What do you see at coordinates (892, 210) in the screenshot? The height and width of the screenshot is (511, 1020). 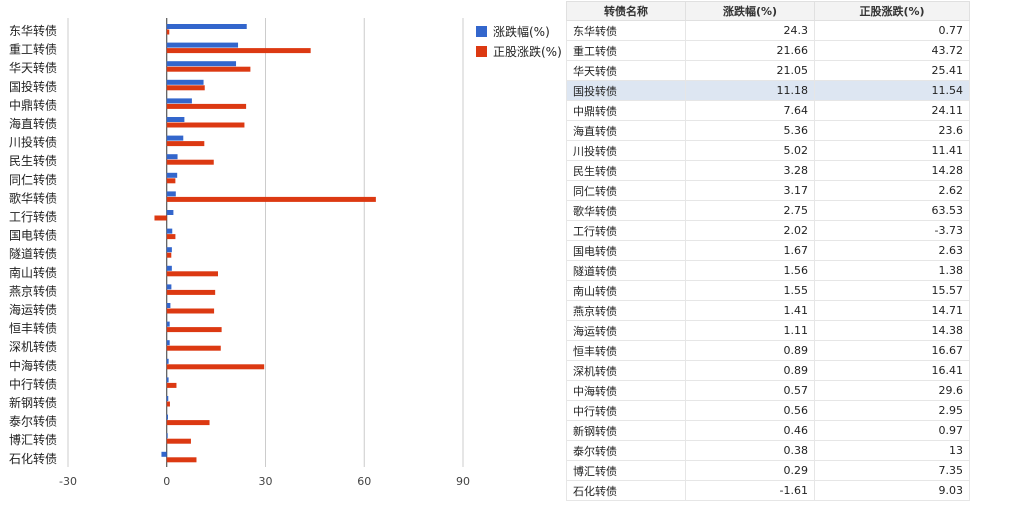 I see `cell-stock-change: 63.53` at bounding box center [892, 210].